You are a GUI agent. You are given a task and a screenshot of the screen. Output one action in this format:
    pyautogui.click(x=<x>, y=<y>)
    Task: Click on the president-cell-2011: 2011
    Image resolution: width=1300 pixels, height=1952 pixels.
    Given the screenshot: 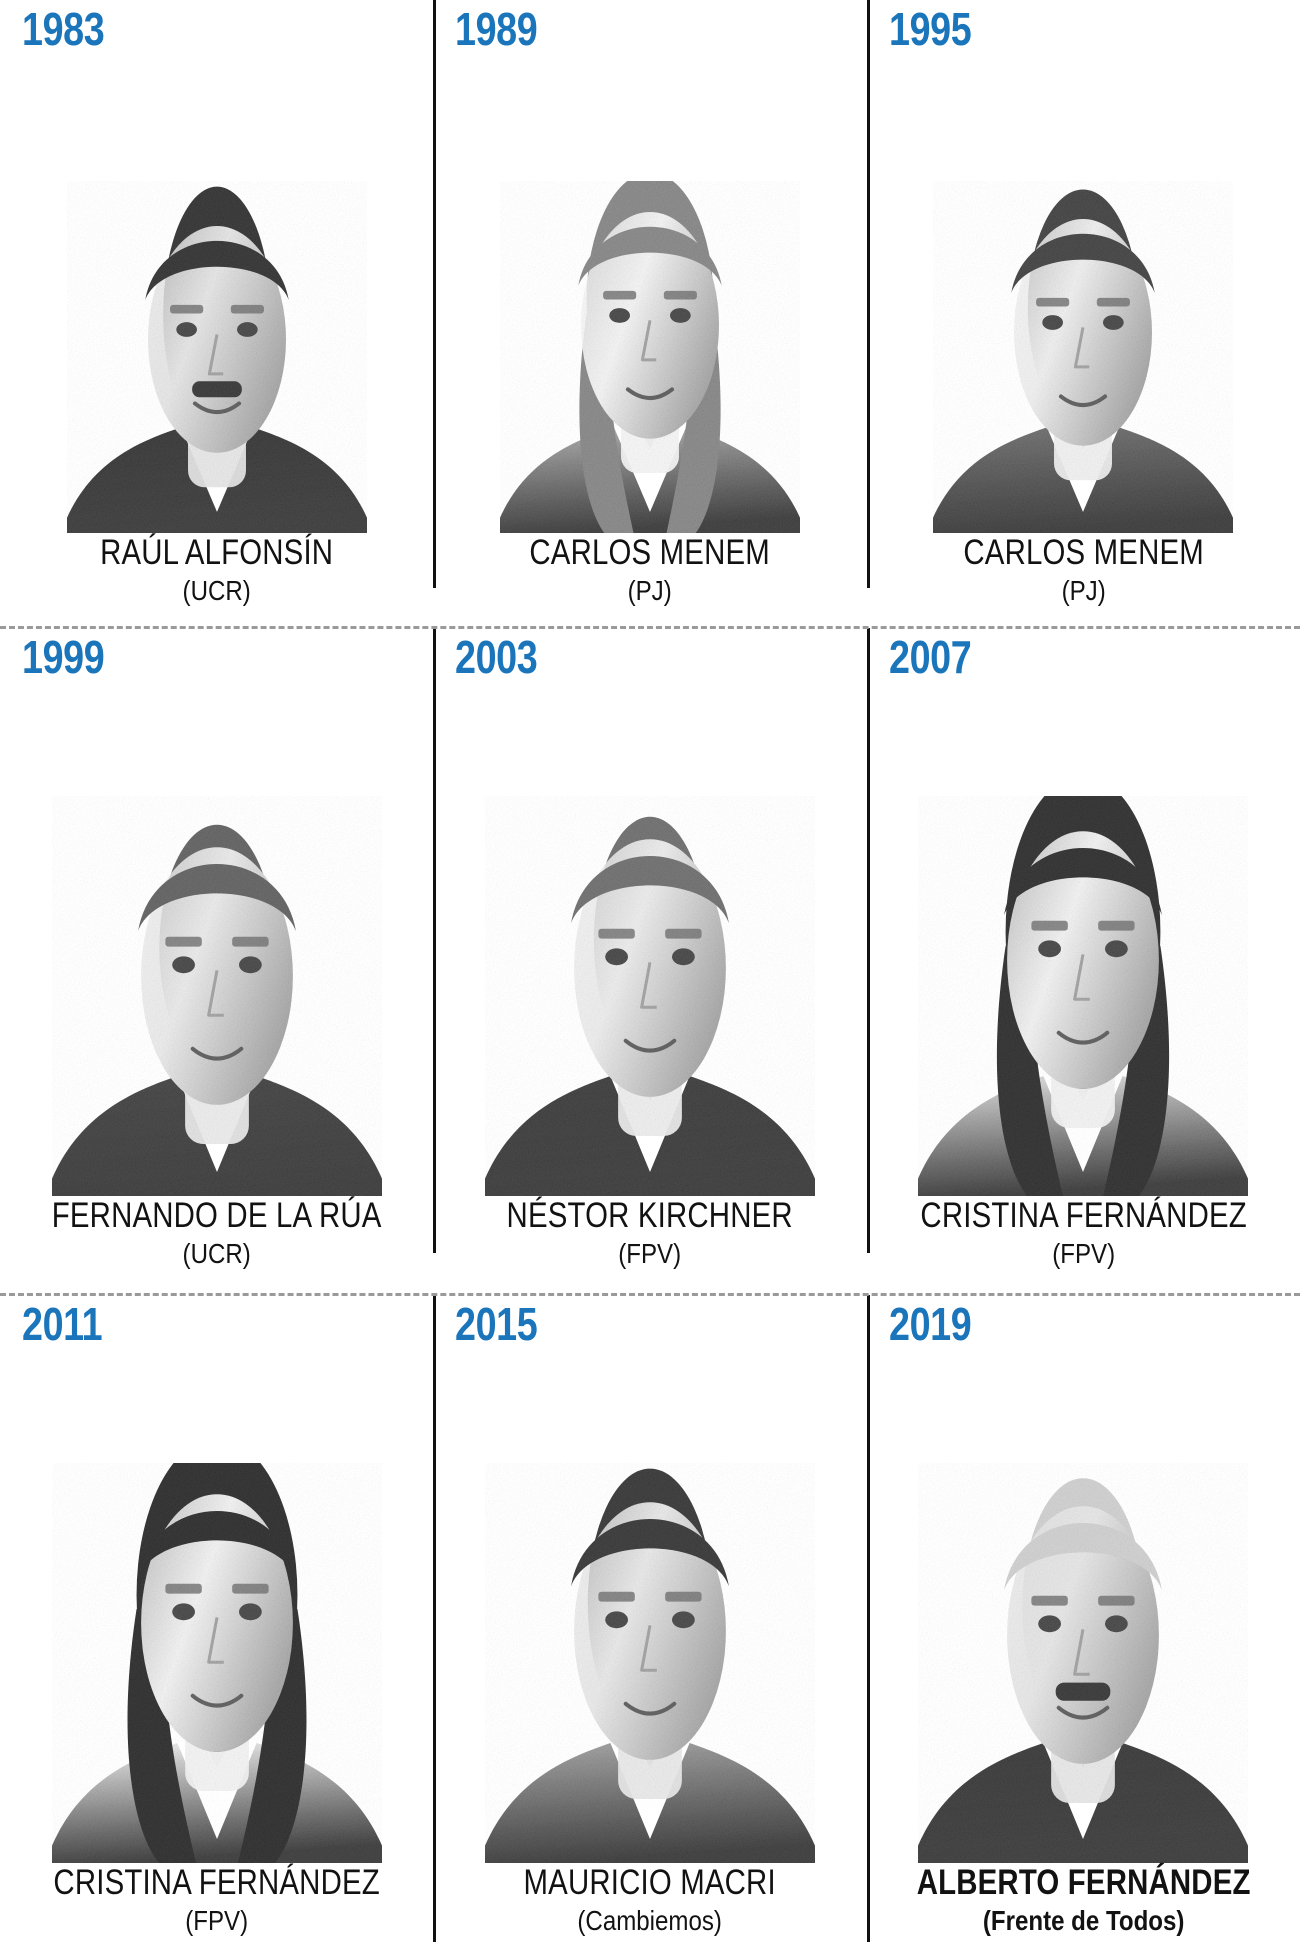 What is the action you would take?
    pyautogui.click(x=217, y=1623)
    